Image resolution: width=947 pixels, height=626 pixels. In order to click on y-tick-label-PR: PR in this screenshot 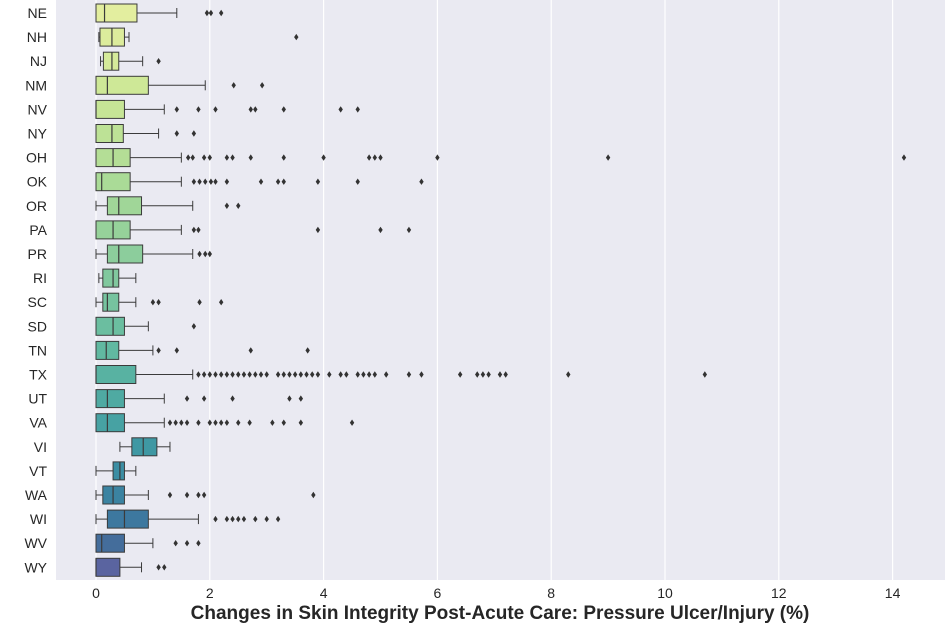, I will do `click(37, 254)`.